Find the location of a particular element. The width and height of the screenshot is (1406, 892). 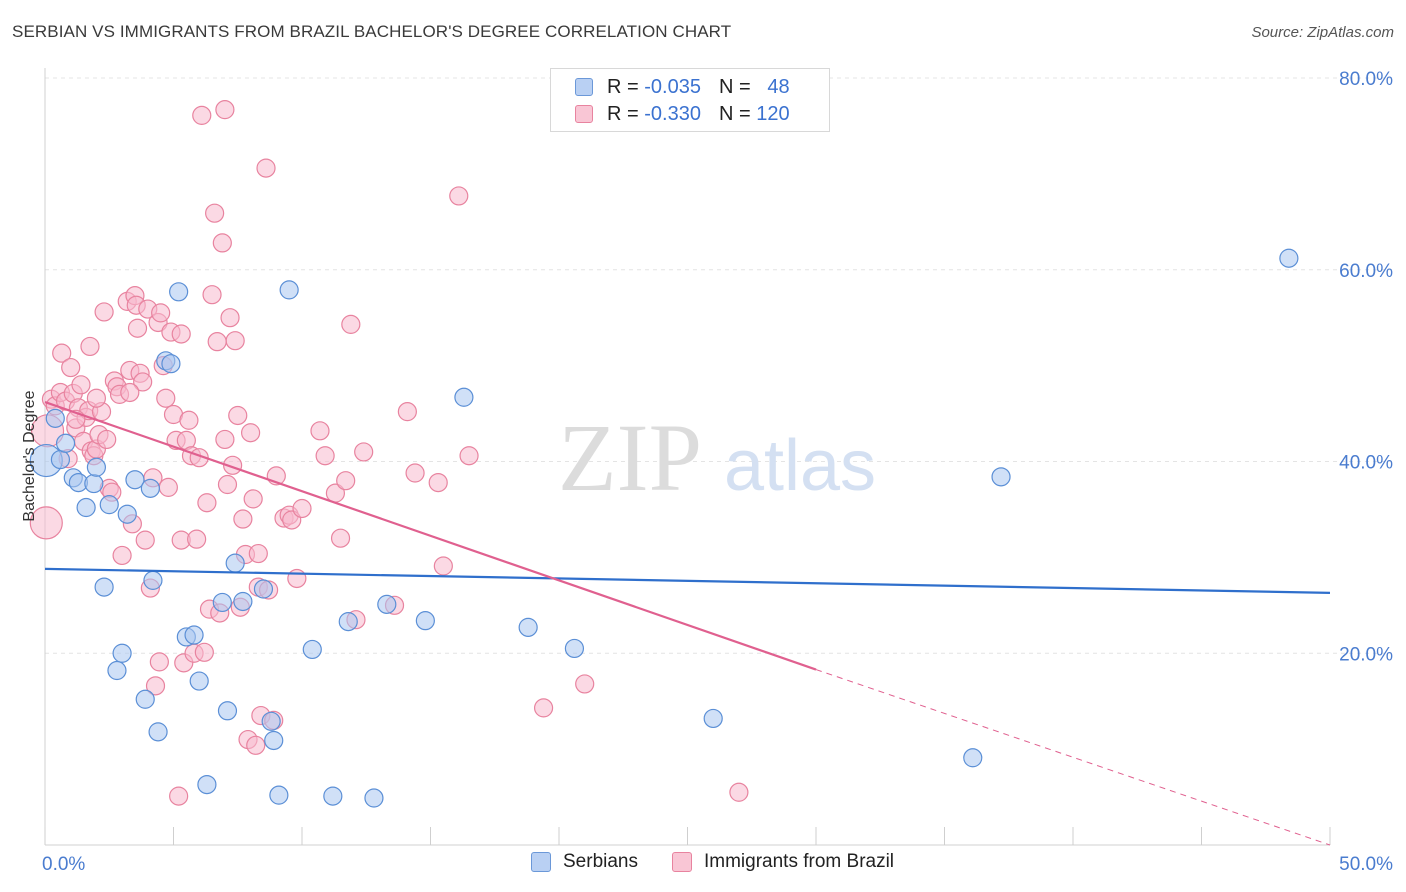

serbians-trend-line is located at coordinates (687, 580).